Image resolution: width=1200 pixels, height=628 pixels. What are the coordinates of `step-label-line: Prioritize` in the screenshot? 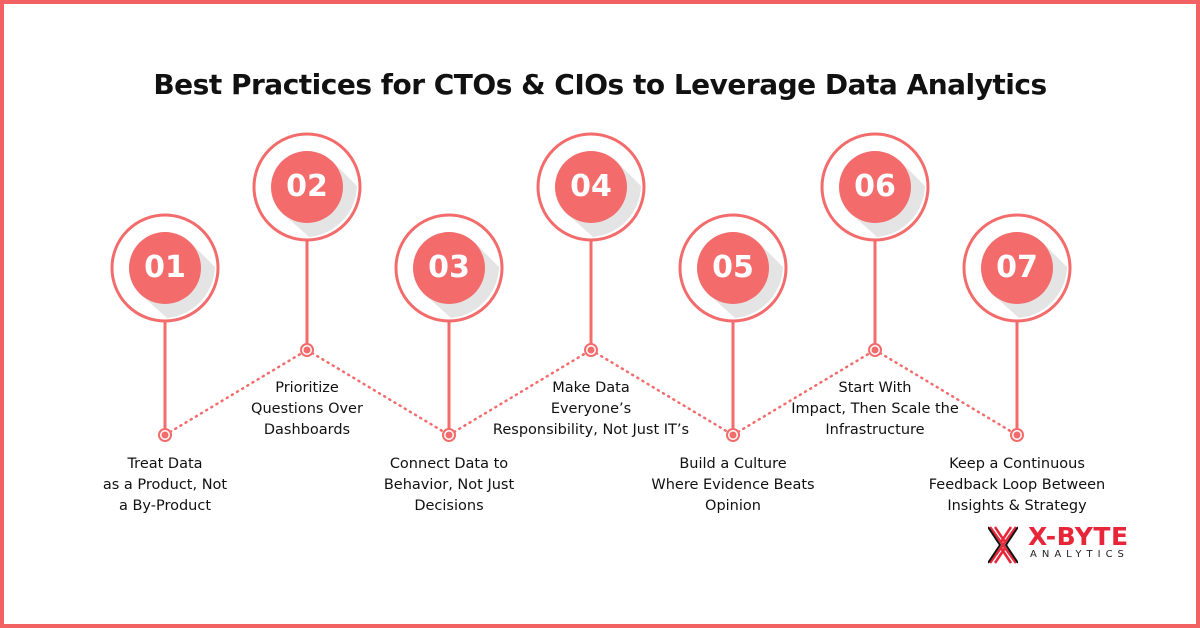 It's located at (307, 388).